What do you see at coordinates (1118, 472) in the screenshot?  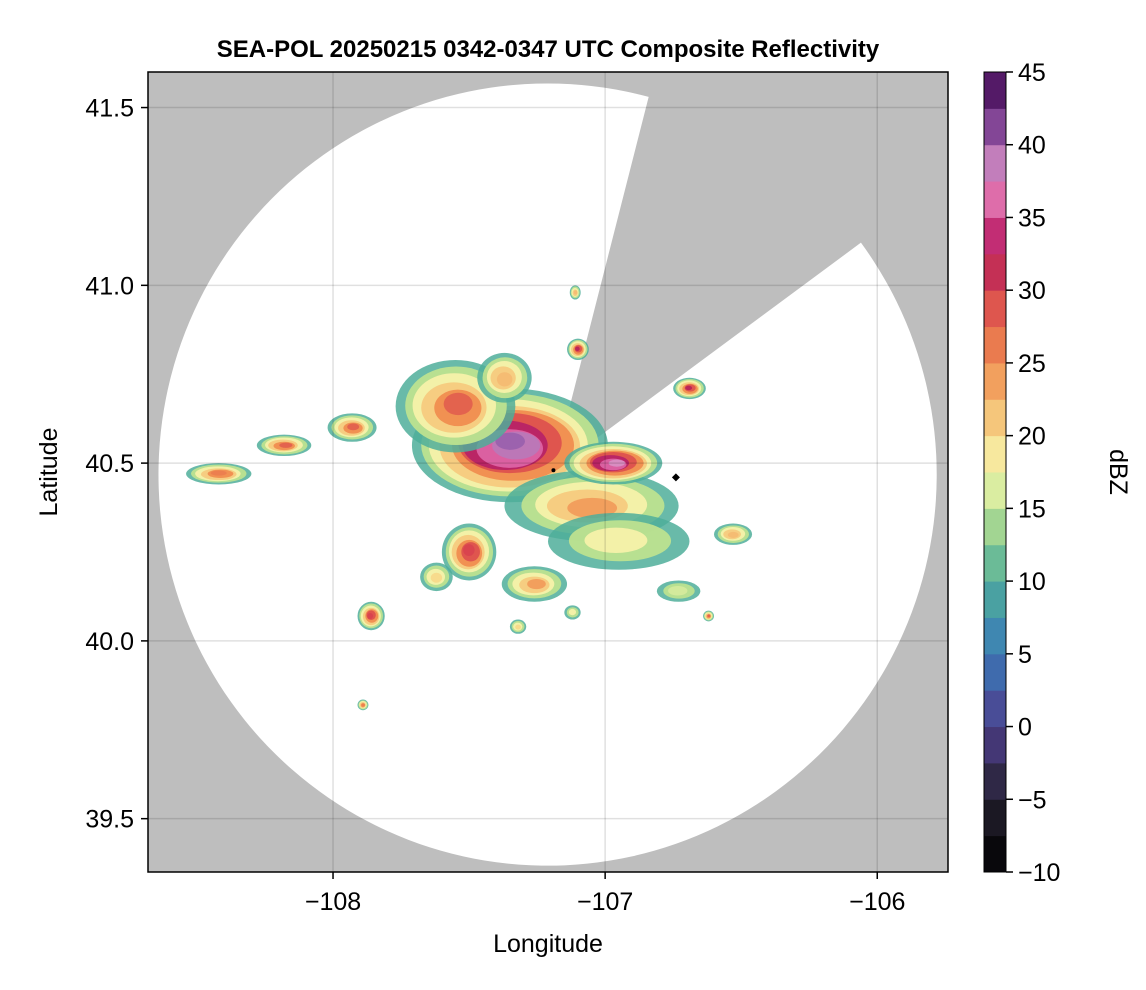 I see `colorbar-label: dBZ` at bounding box center [1118, 472].